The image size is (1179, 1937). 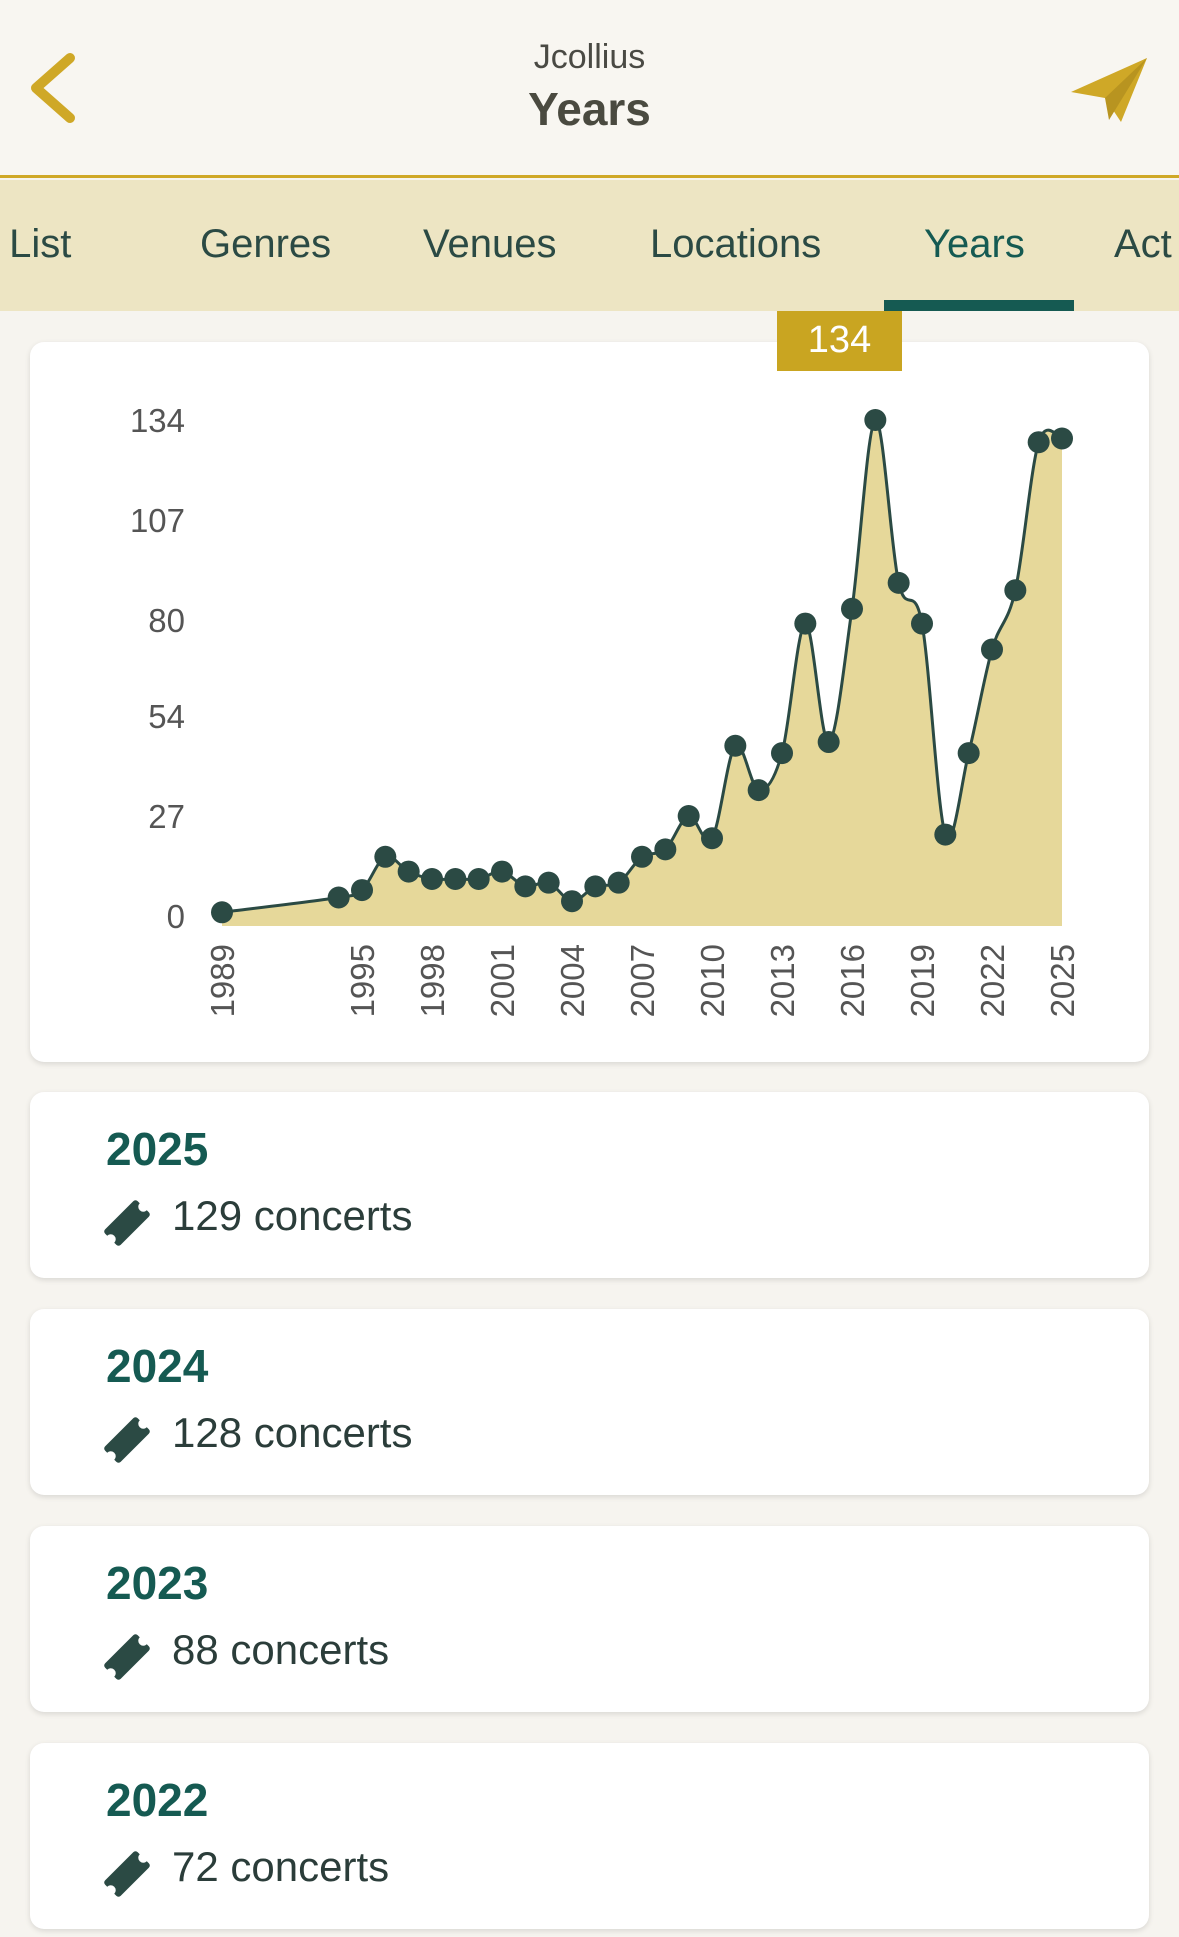 I want to click on chart-point-2014, so click(x=805, y=623).